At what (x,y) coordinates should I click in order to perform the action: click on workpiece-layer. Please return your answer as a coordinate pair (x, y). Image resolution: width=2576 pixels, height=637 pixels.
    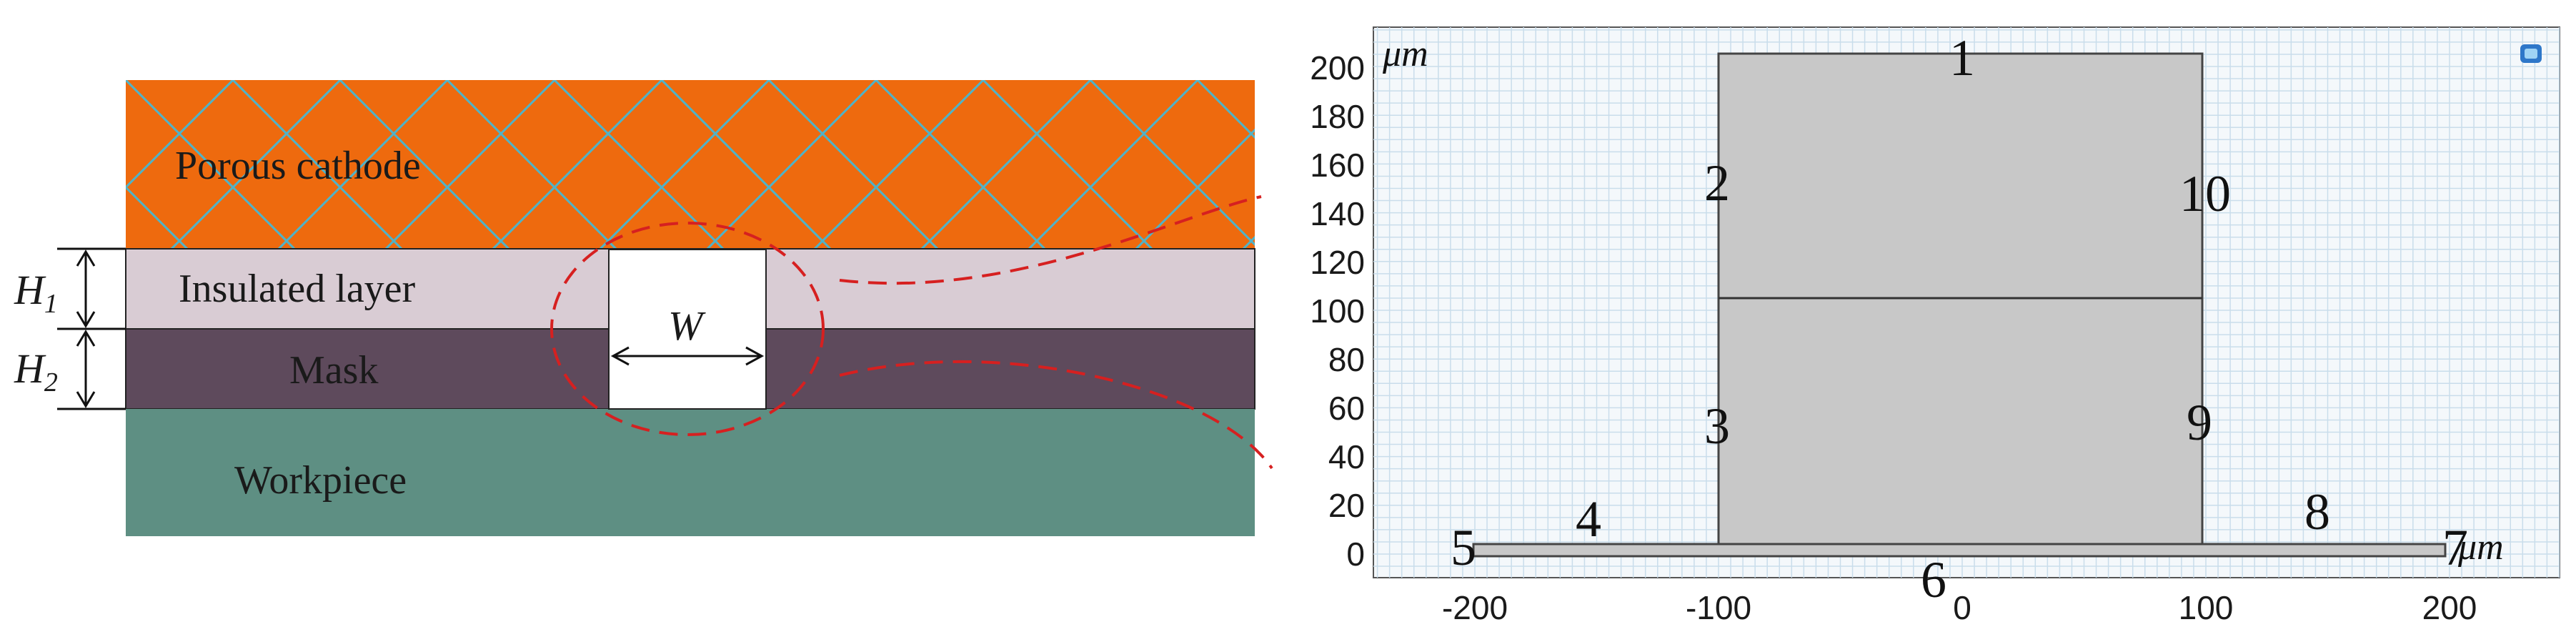
    Looking at the image, I should click on (690, 472).